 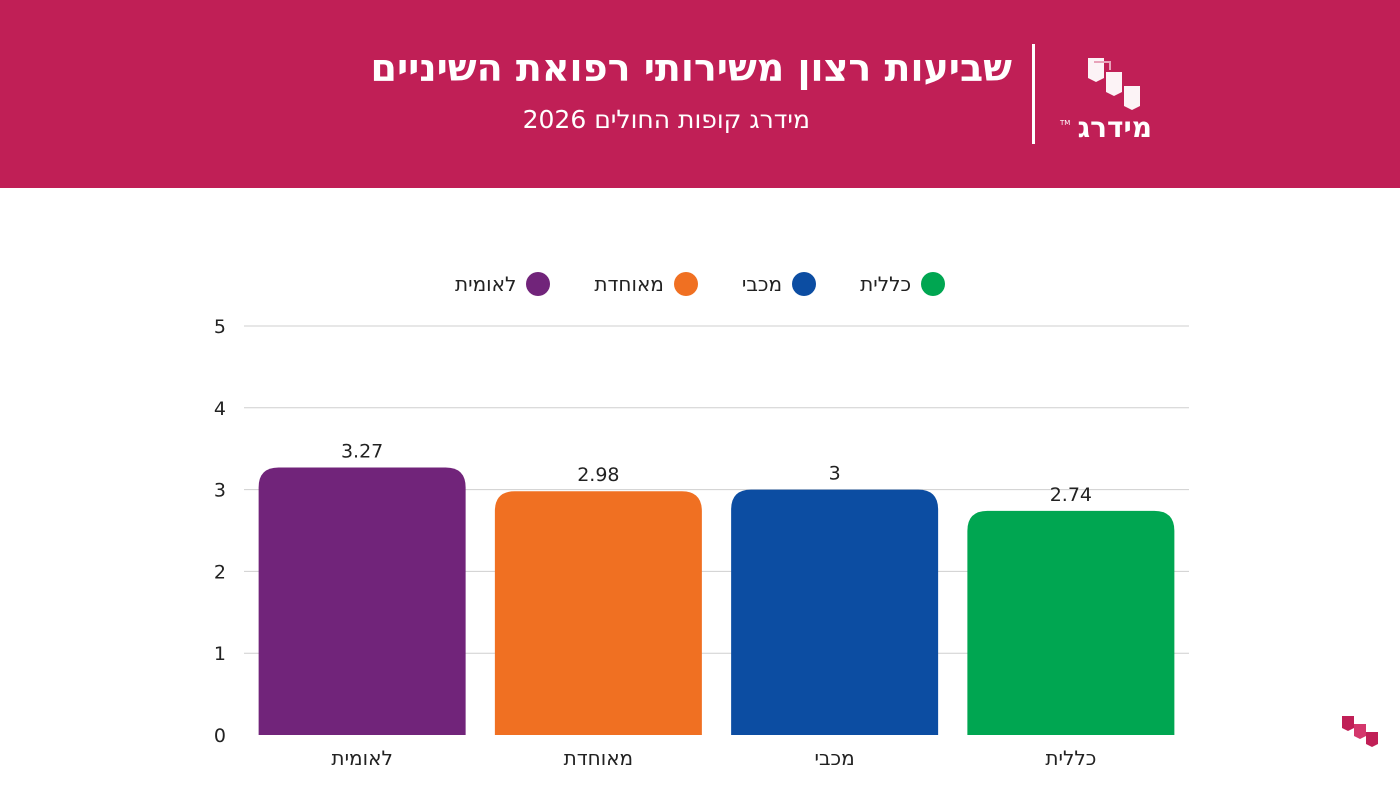 What do you see at coordinates (598, 475) in the screenshot?
I see `bar-value-label: 2.98` at bounding box center [598, 475].